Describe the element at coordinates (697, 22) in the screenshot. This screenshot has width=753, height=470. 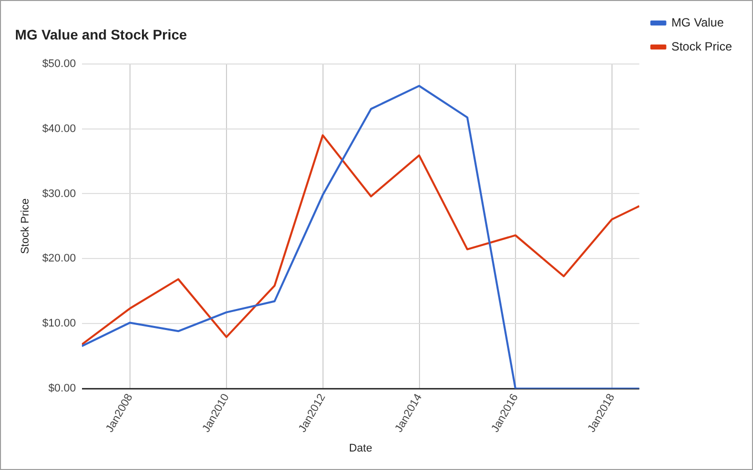
I see `legend-label: MG Value` at that location.